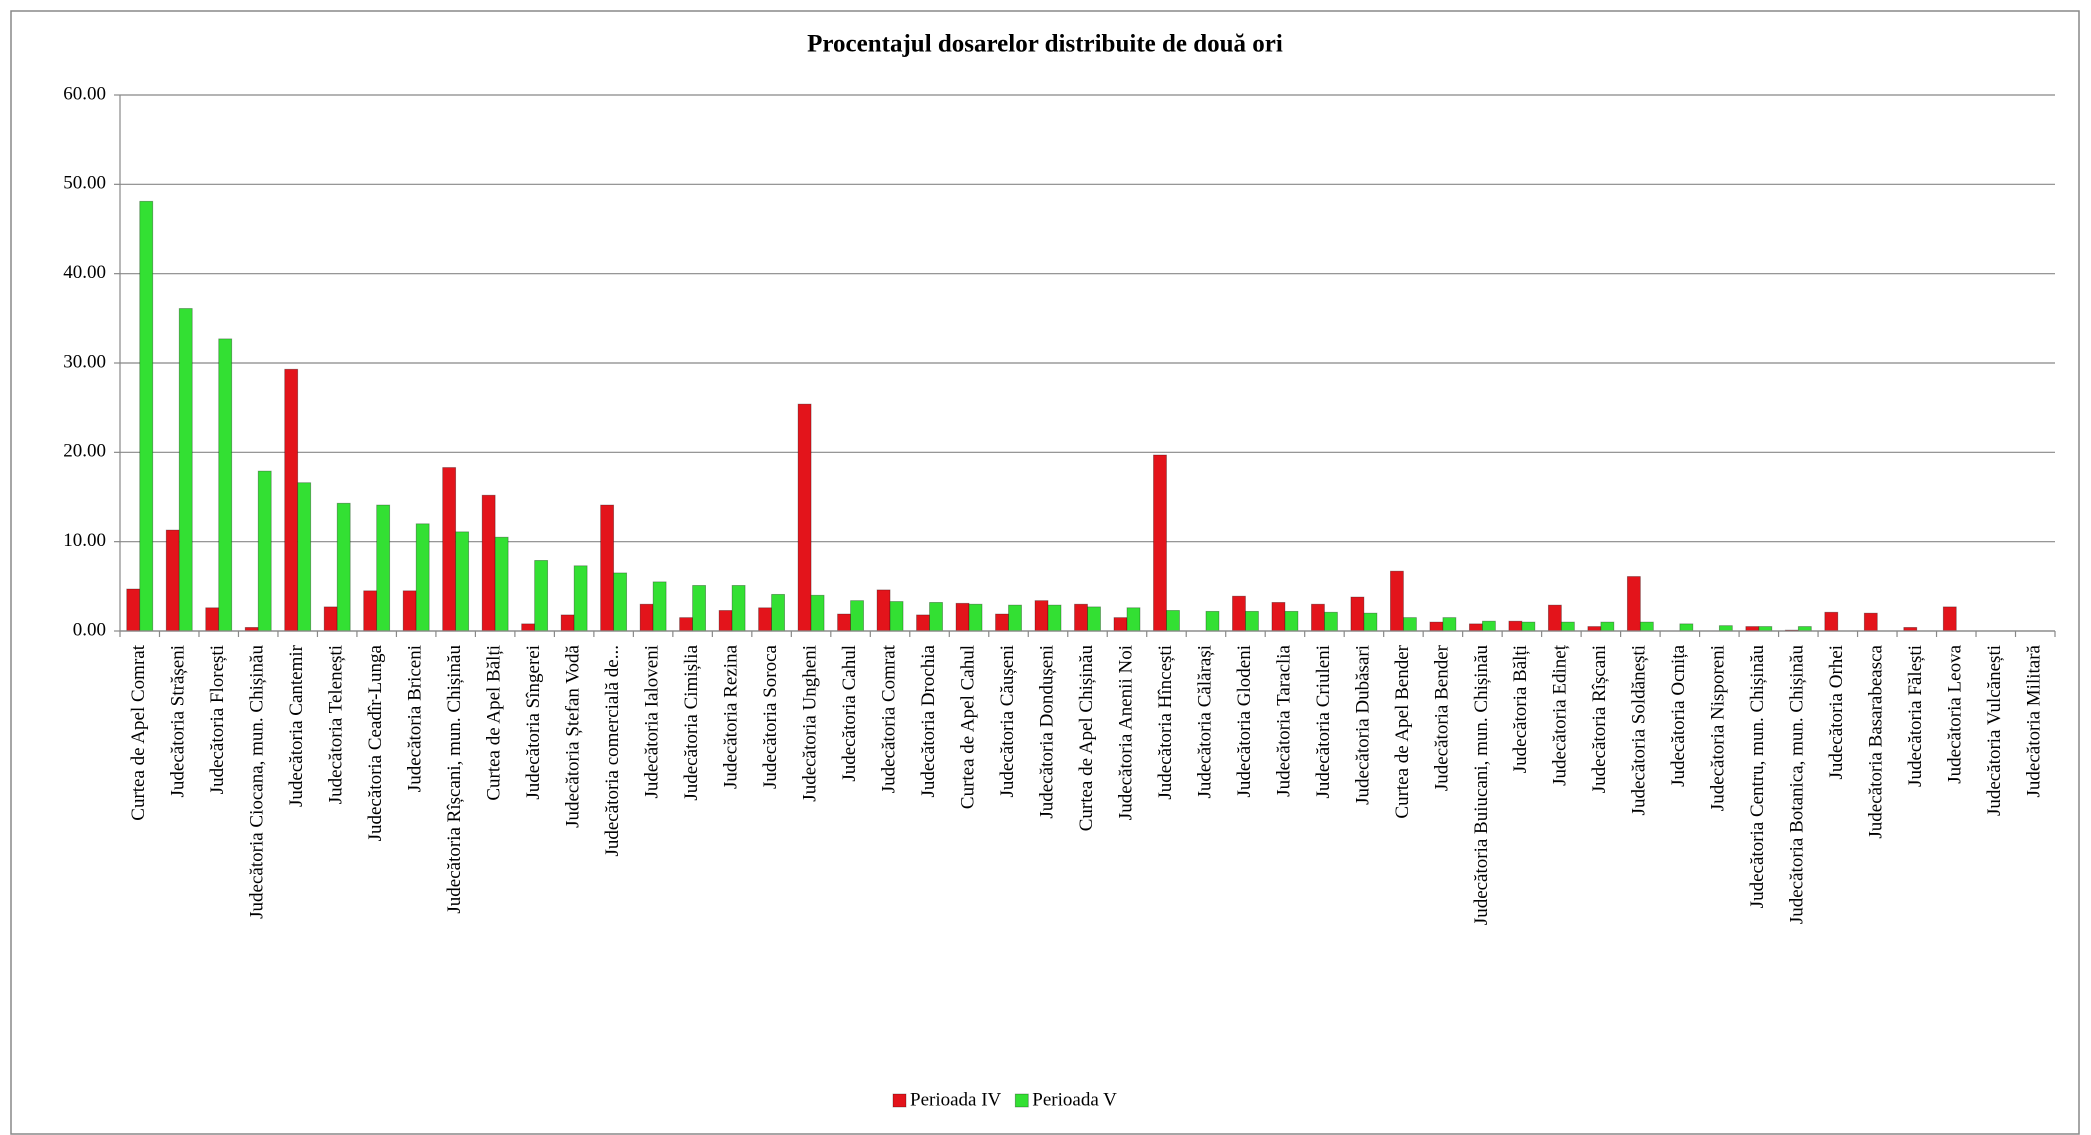 The height and width of the screenshot is (1135, 2091). What do you see at coordinates (1718, 728) in the screenshot?
I see `x-tick-label: Judecătoria Nisporeni` at bounding box center [1718, 728].